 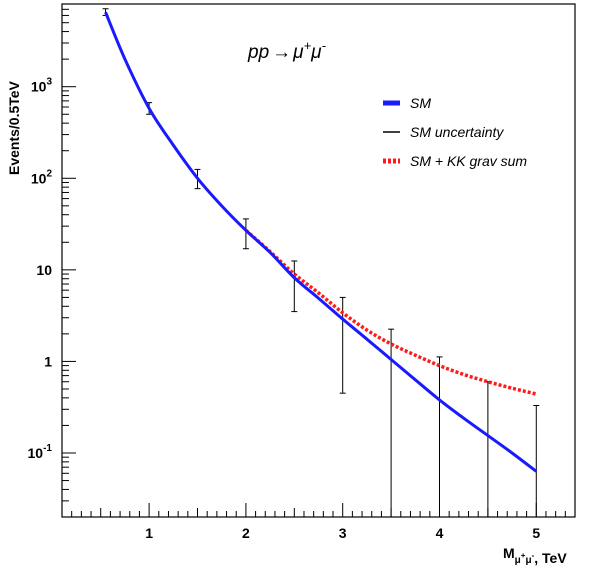 What do you see at coordinates (48, 361) in the screenshot?
I see `y-tick-label: 1` at bounding box center [48, 361].